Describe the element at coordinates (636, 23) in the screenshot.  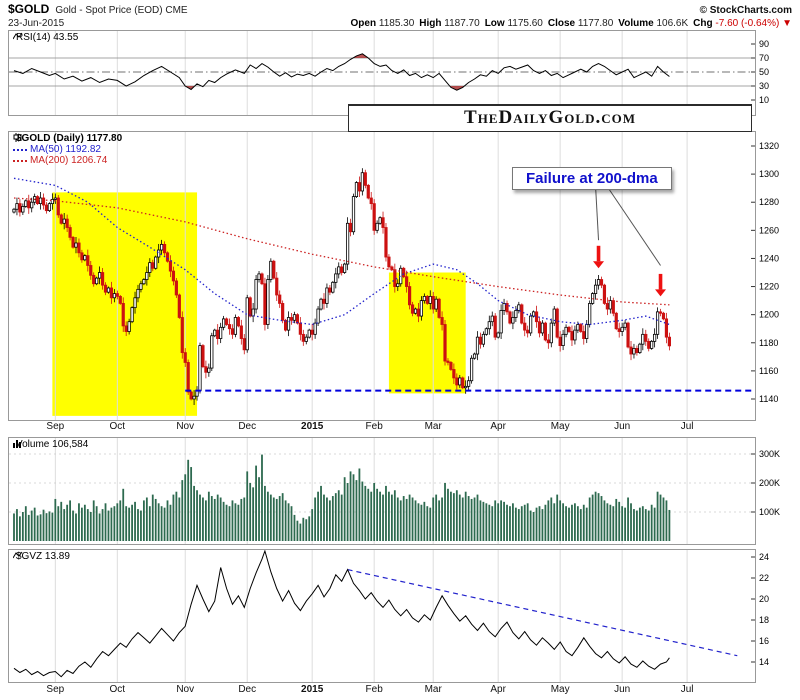
I see `quote-field-label: Volume` at that location.